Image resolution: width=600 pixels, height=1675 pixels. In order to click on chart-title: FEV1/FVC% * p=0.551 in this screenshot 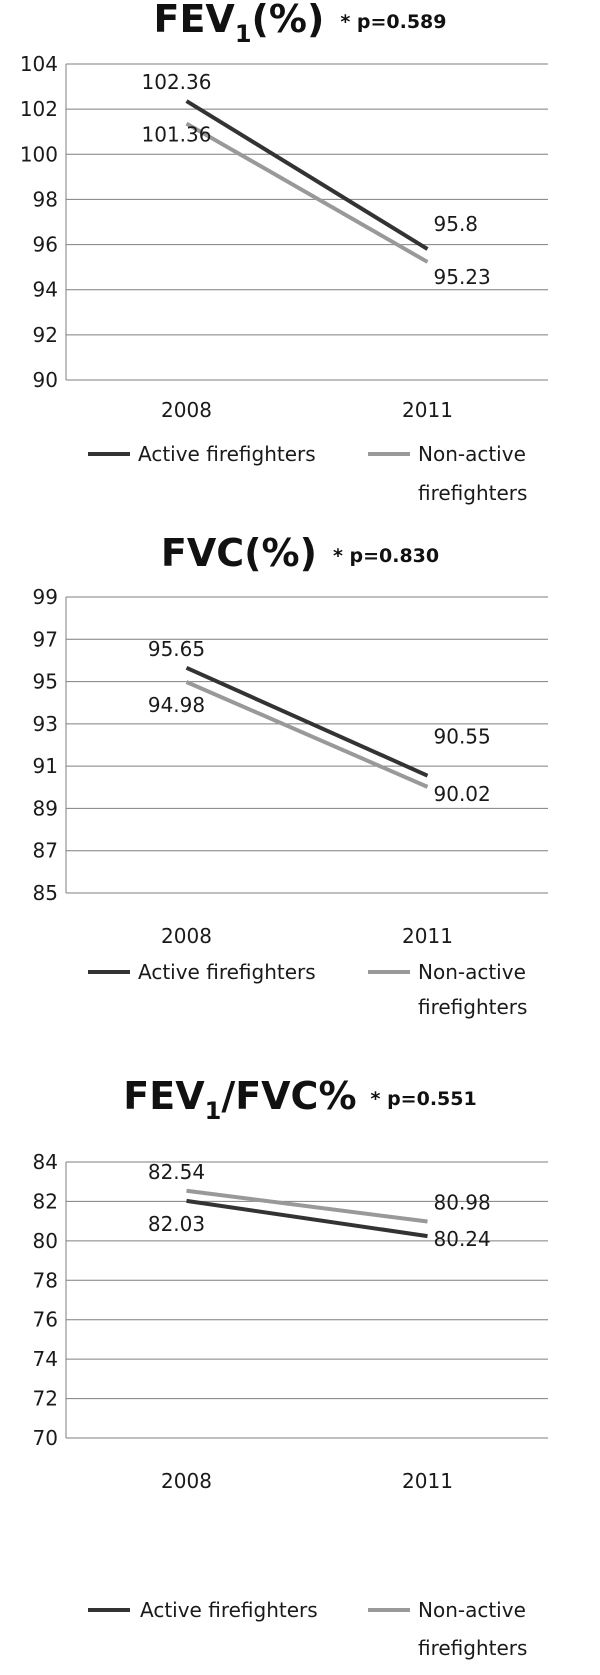, I will do `click(299, 1099)`.